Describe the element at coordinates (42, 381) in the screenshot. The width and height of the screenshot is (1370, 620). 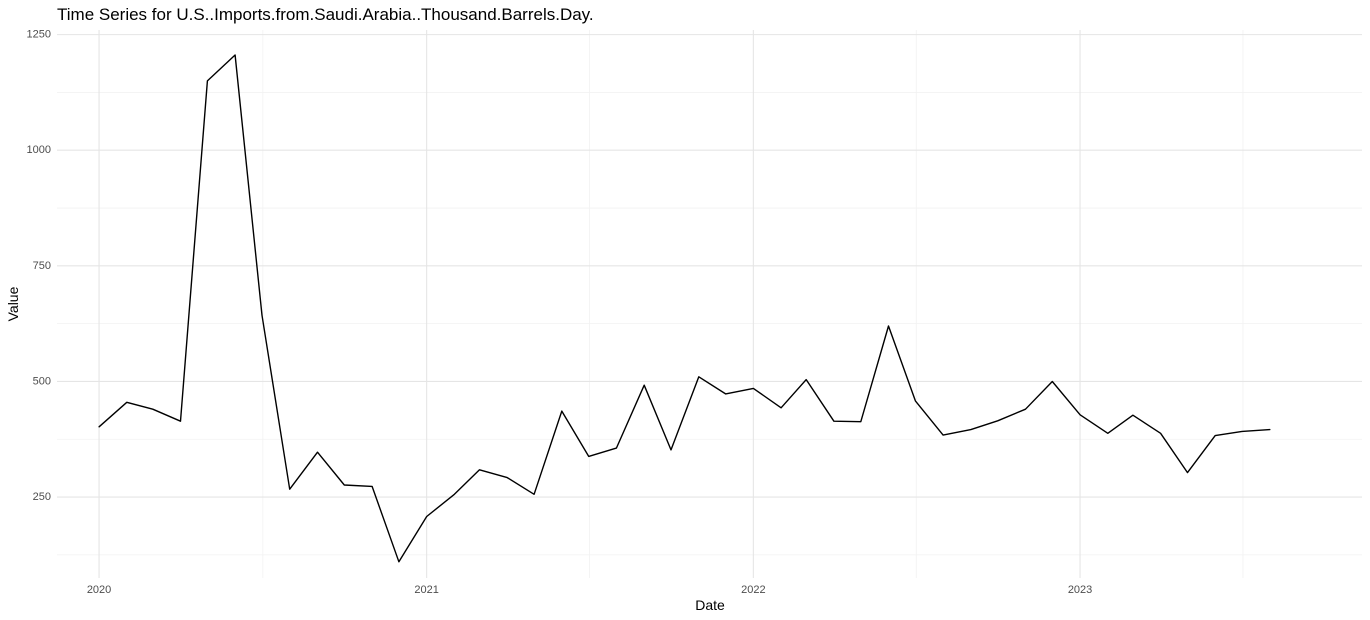
I see `y-tick-label: 500` at that location.